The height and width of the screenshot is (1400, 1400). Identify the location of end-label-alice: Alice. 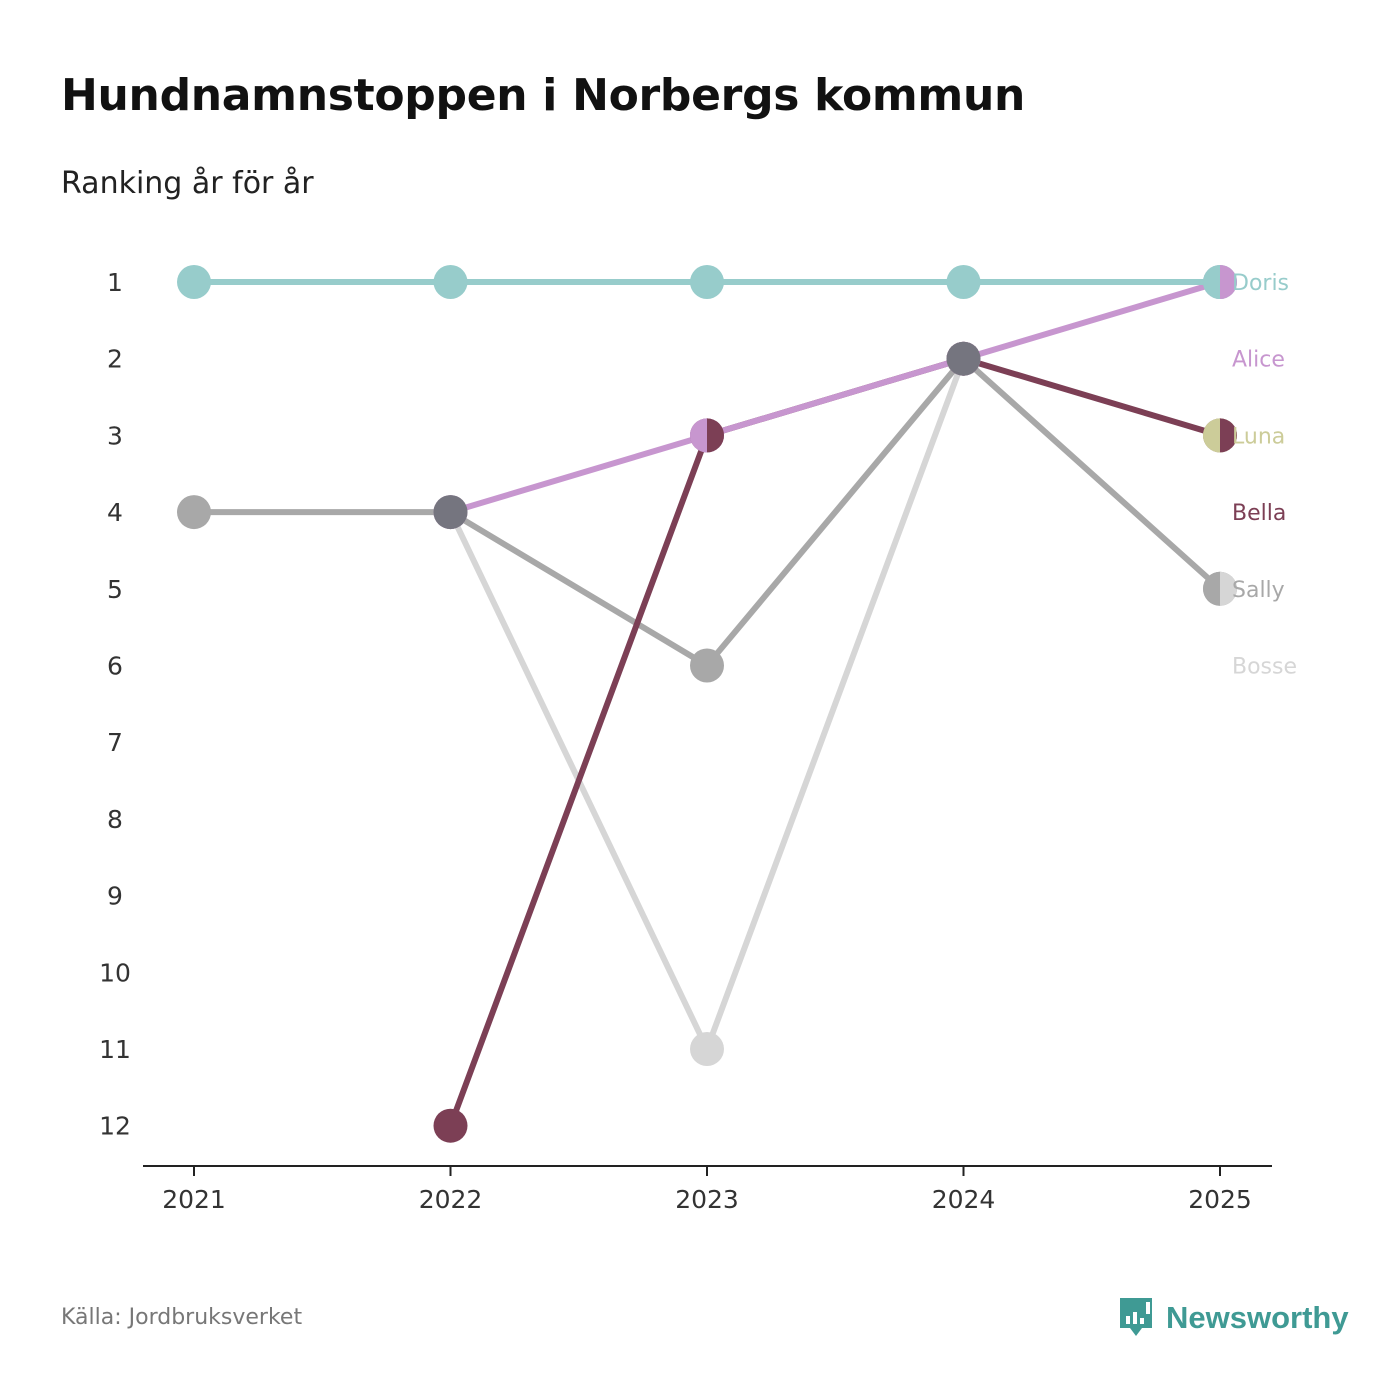
(1258, 360).